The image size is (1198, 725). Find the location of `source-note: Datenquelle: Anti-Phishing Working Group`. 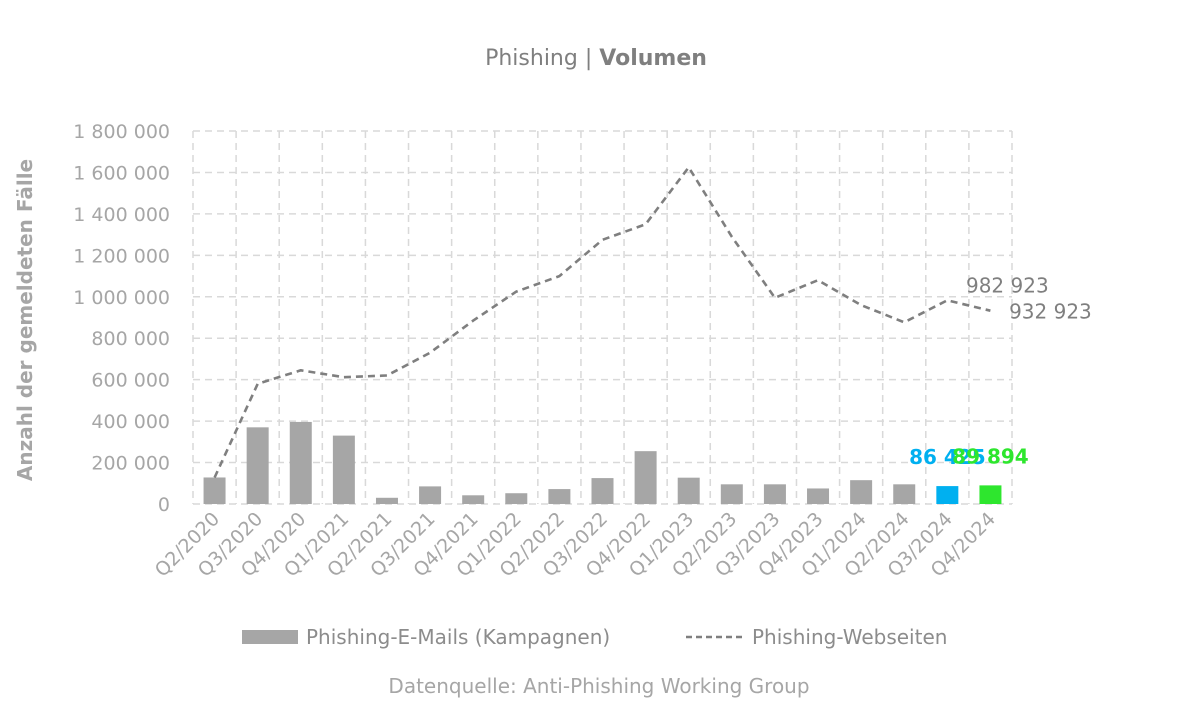

source-note: Datenquelle: Anti-Phishing Working Group is located at coordinates (598, 686).